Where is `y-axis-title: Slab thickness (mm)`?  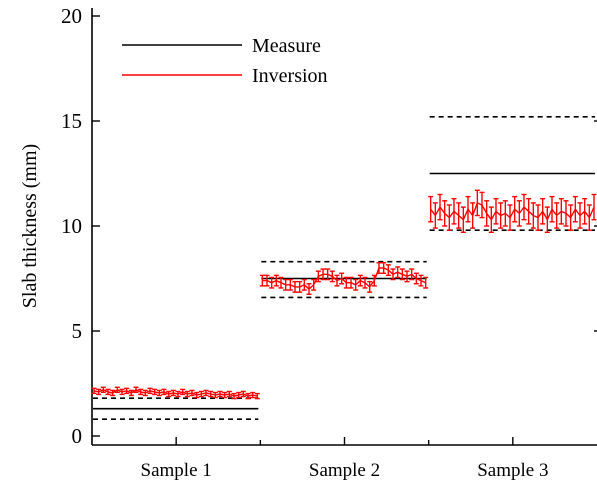 y-axis-title: Slab thickness (mm) is located at coordinates (30, 226).